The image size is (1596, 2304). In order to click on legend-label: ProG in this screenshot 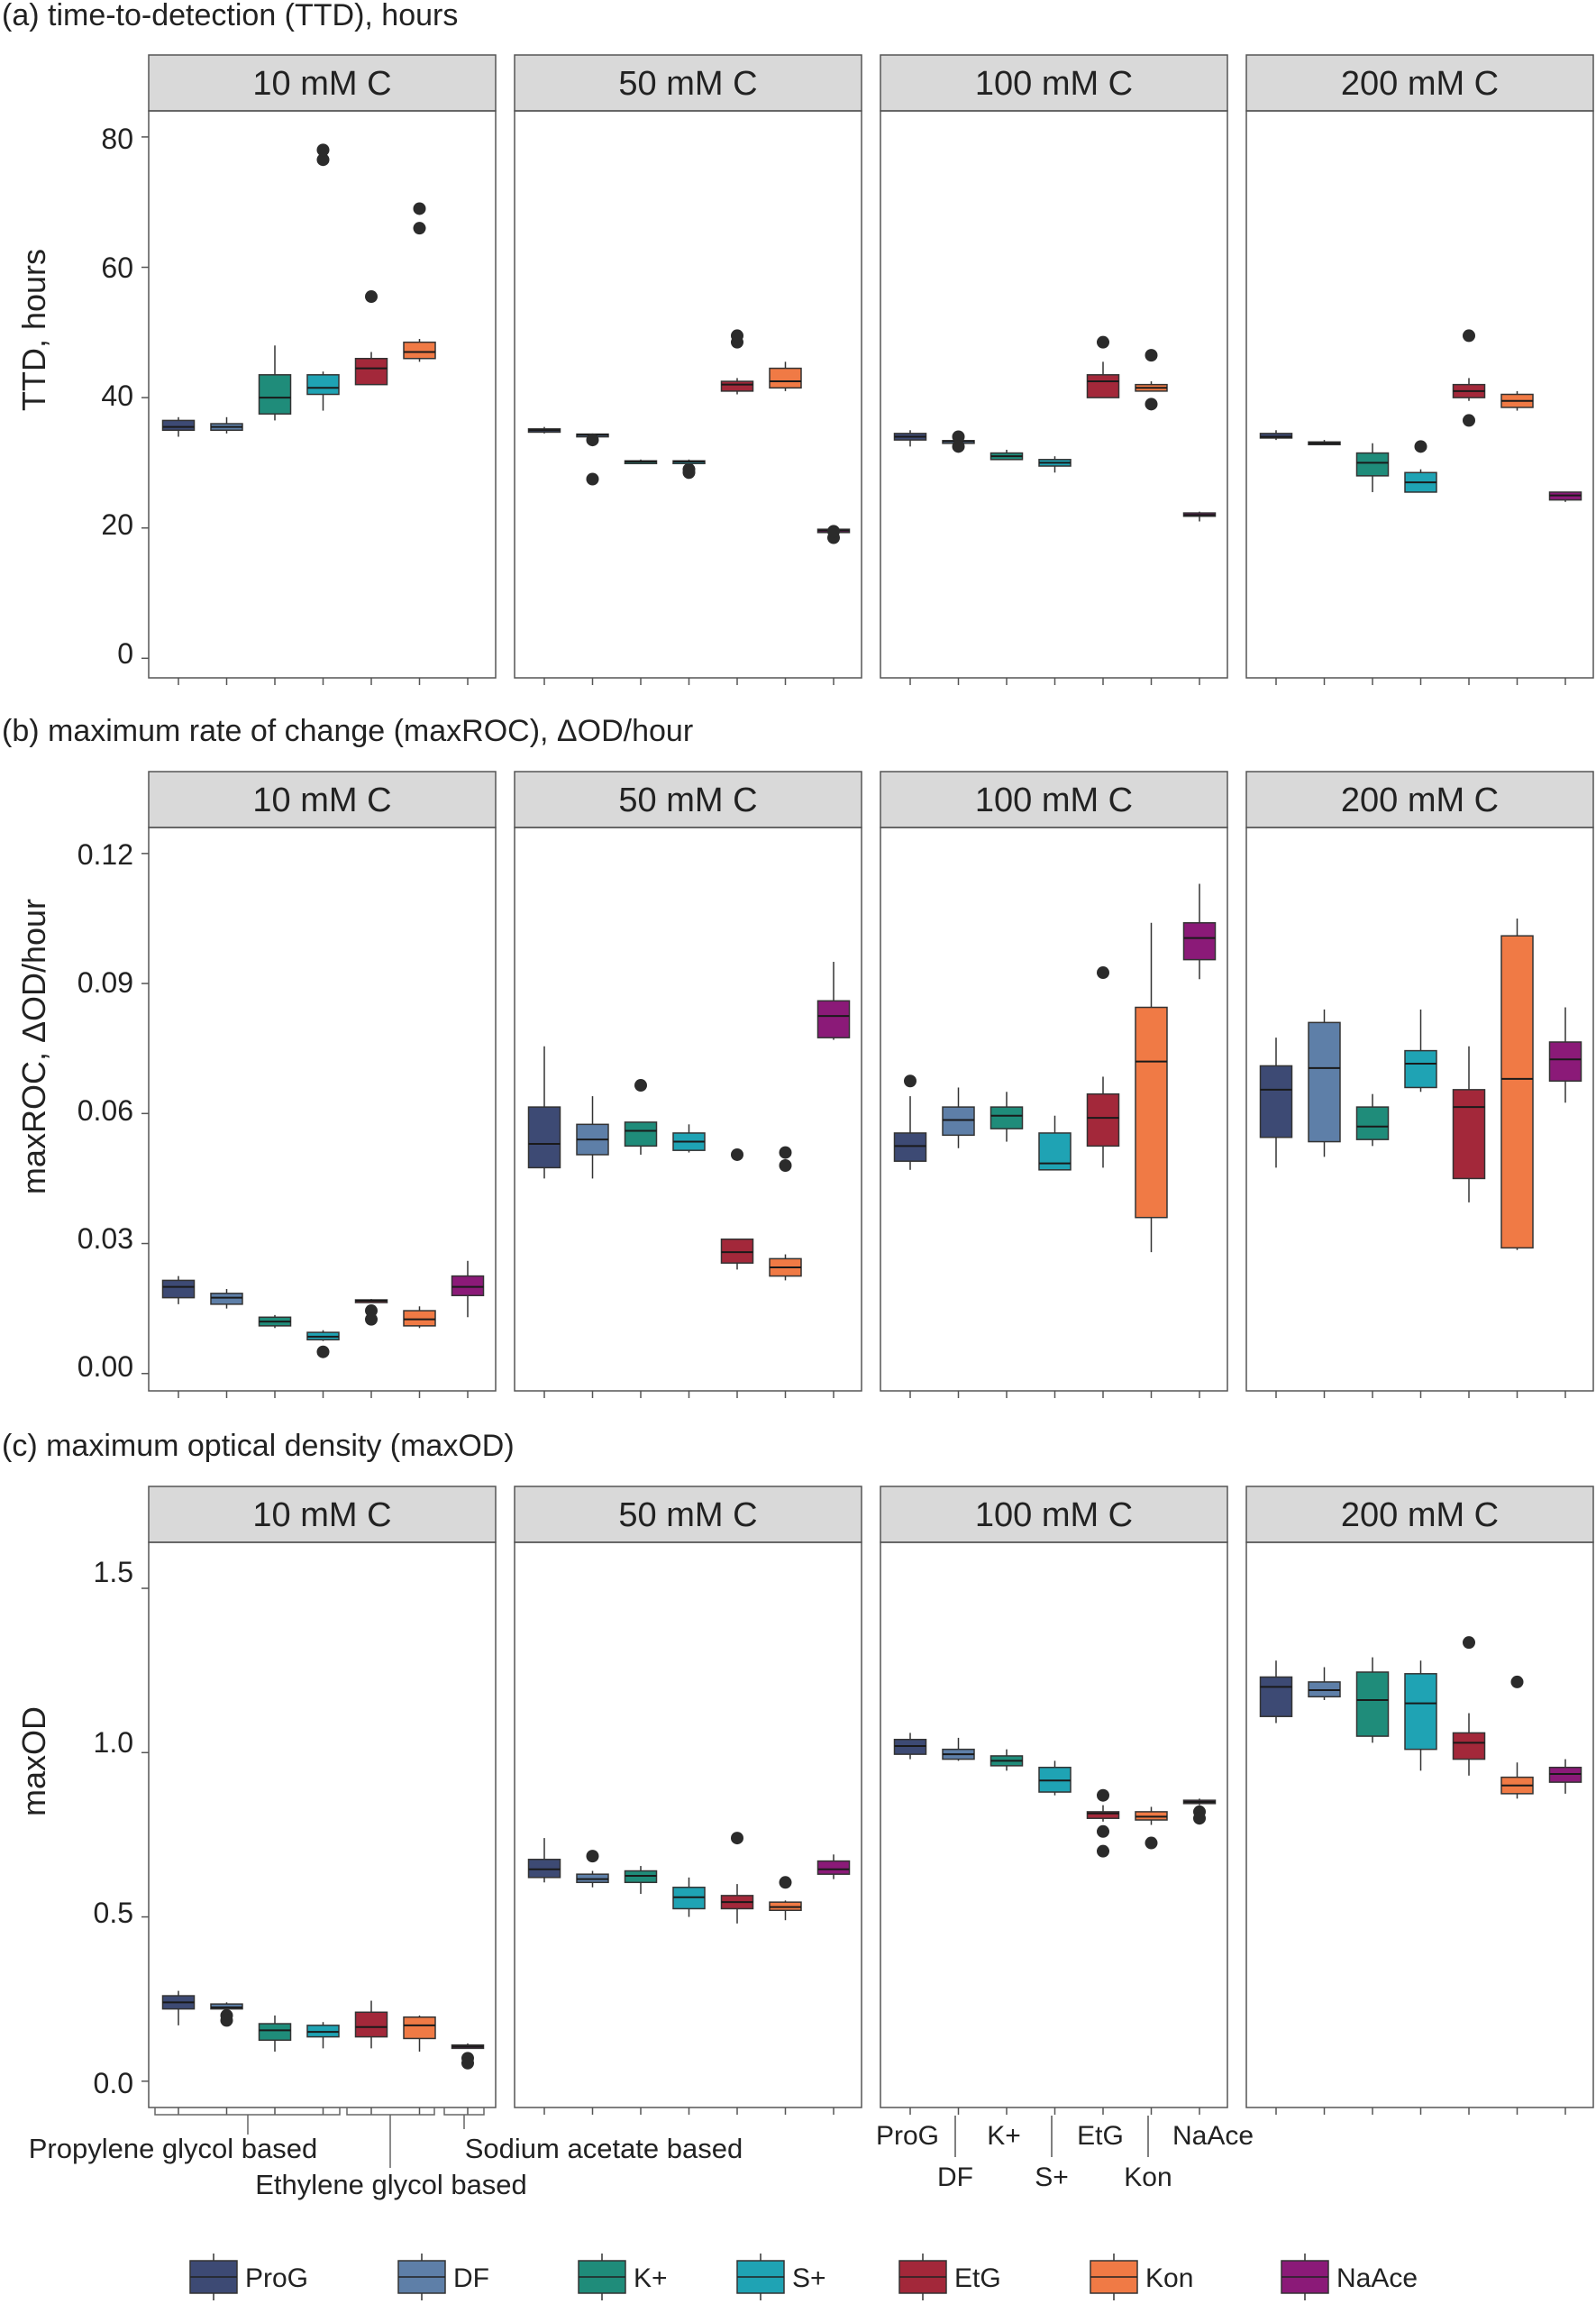, I will do `click(276, 2278)`.